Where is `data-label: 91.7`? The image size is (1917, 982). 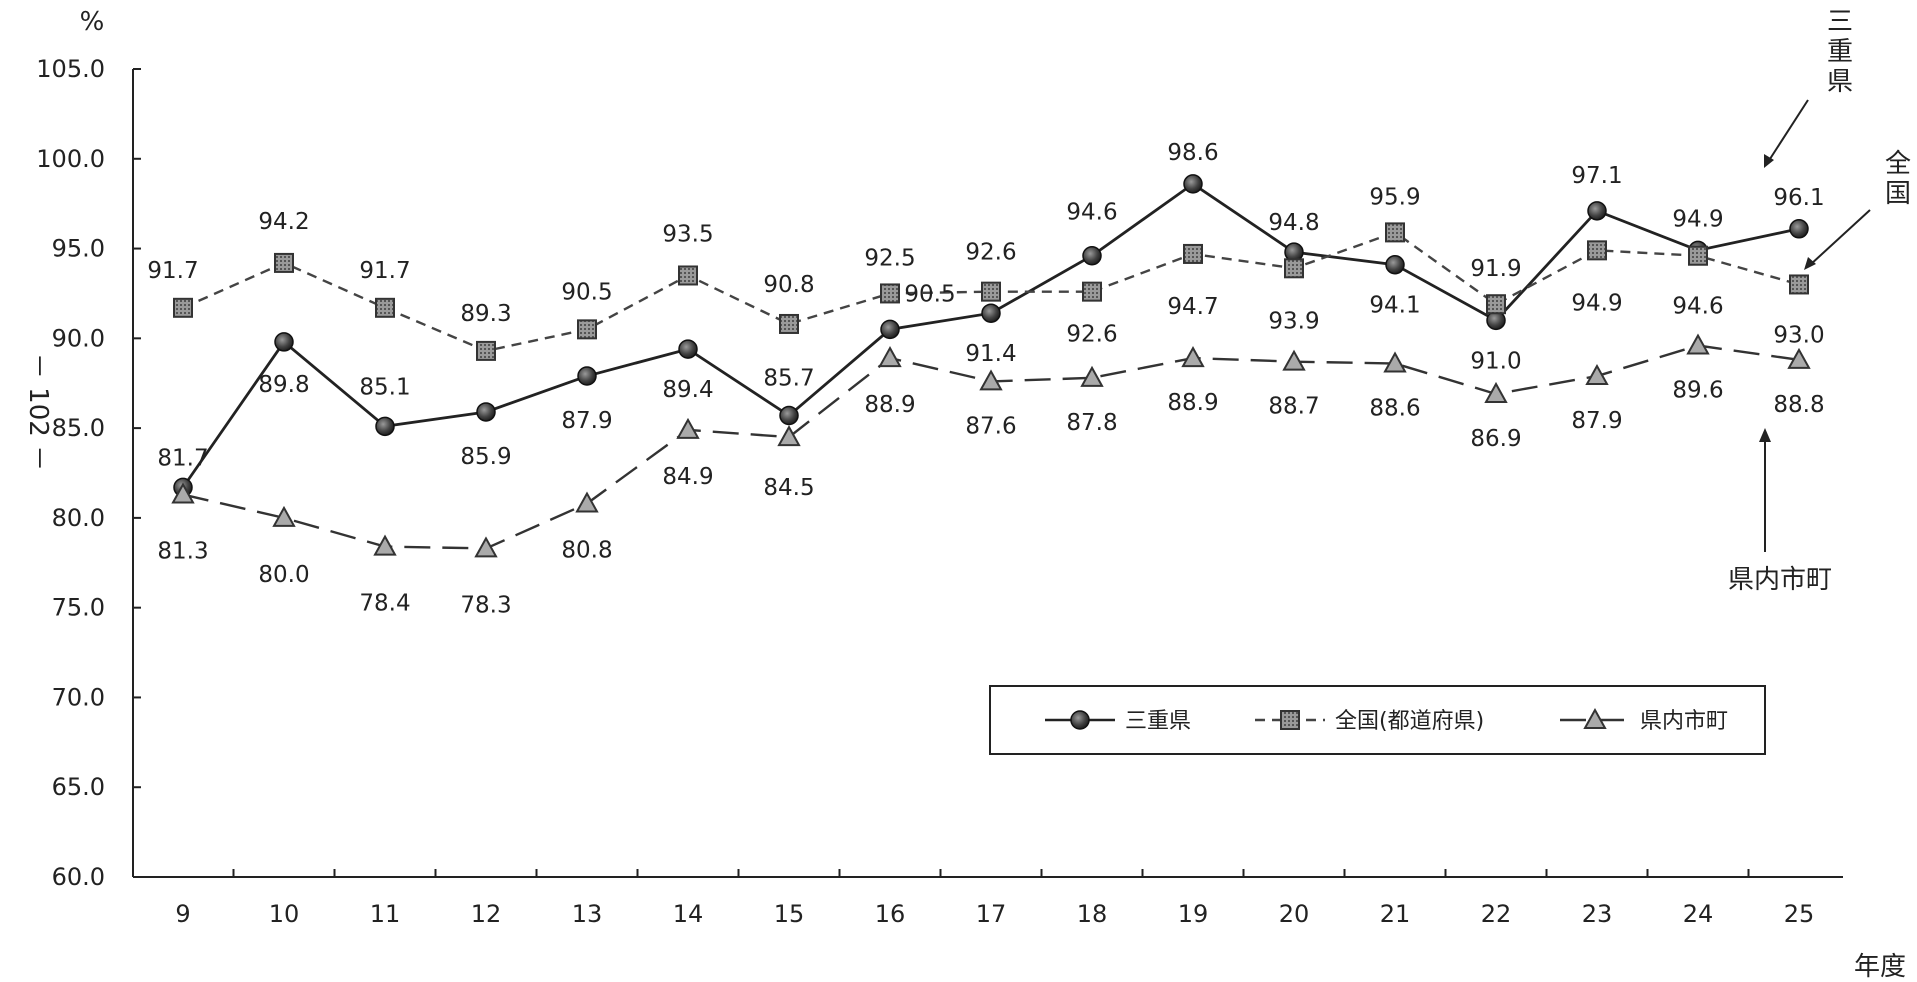
data-label: 91.7 is located at coordinates (384, 271).